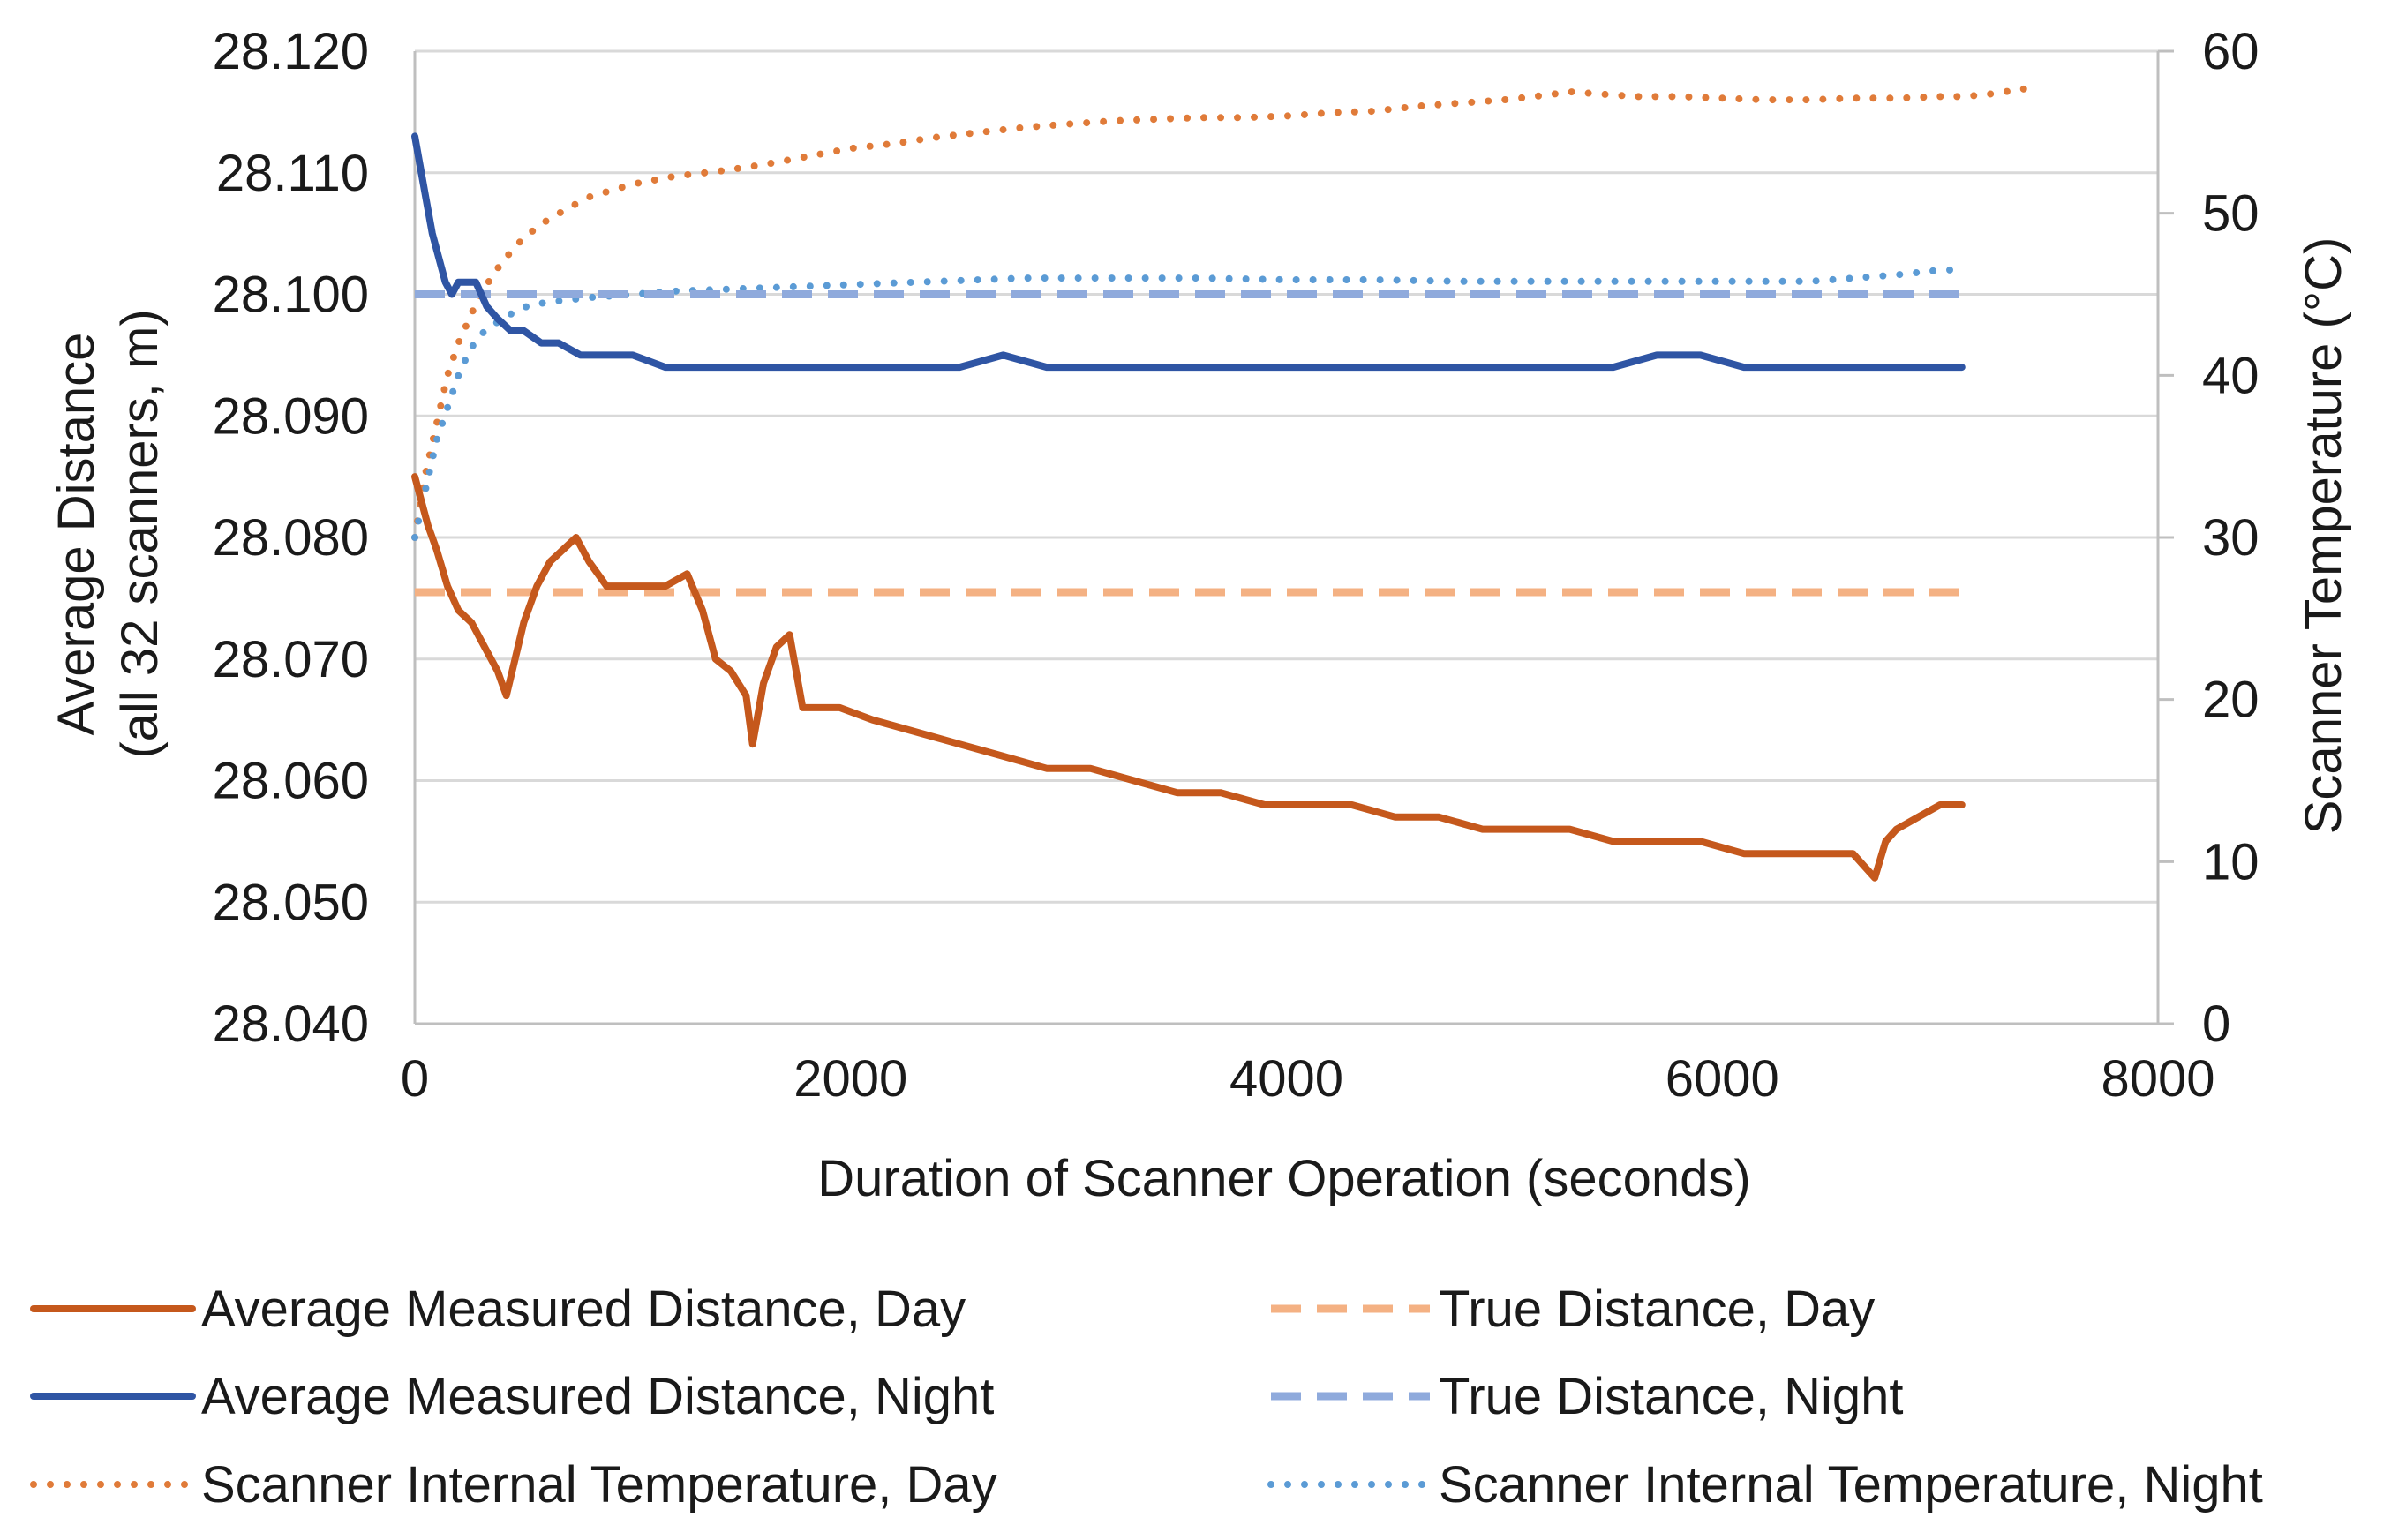 The width and height of the screenshot is (2391, 1540). What do you see at coordinates (2231, 862) in the screenshot?
I see `y-right-tick-label-1: 10` at bounding box center [2231, 862].